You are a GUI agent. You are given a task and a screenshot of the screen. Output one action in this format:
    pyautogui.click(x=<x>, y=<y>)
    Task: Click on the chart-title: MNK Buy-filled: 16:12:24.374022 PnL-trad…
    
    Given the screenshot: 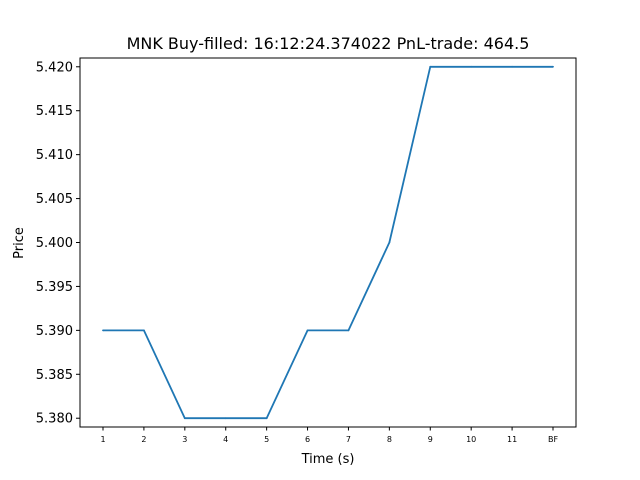 What is the action you would take?
    pyautogui.click(x=328, y=43)
    